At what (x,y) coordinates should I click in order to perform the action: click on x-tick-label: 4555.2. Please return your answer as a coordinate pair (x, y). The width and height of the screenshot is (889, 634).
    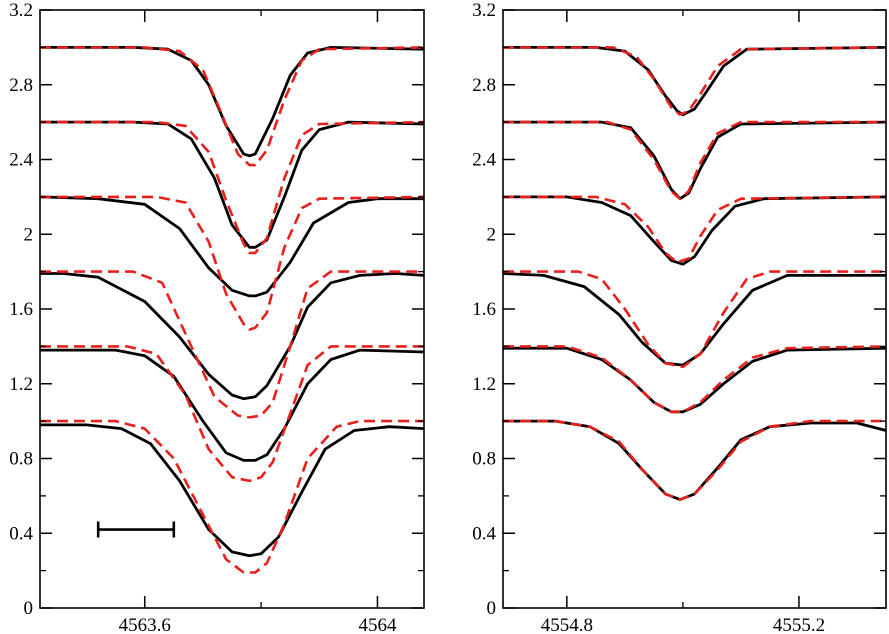
    Looking at the image, I should click on (799, 624).